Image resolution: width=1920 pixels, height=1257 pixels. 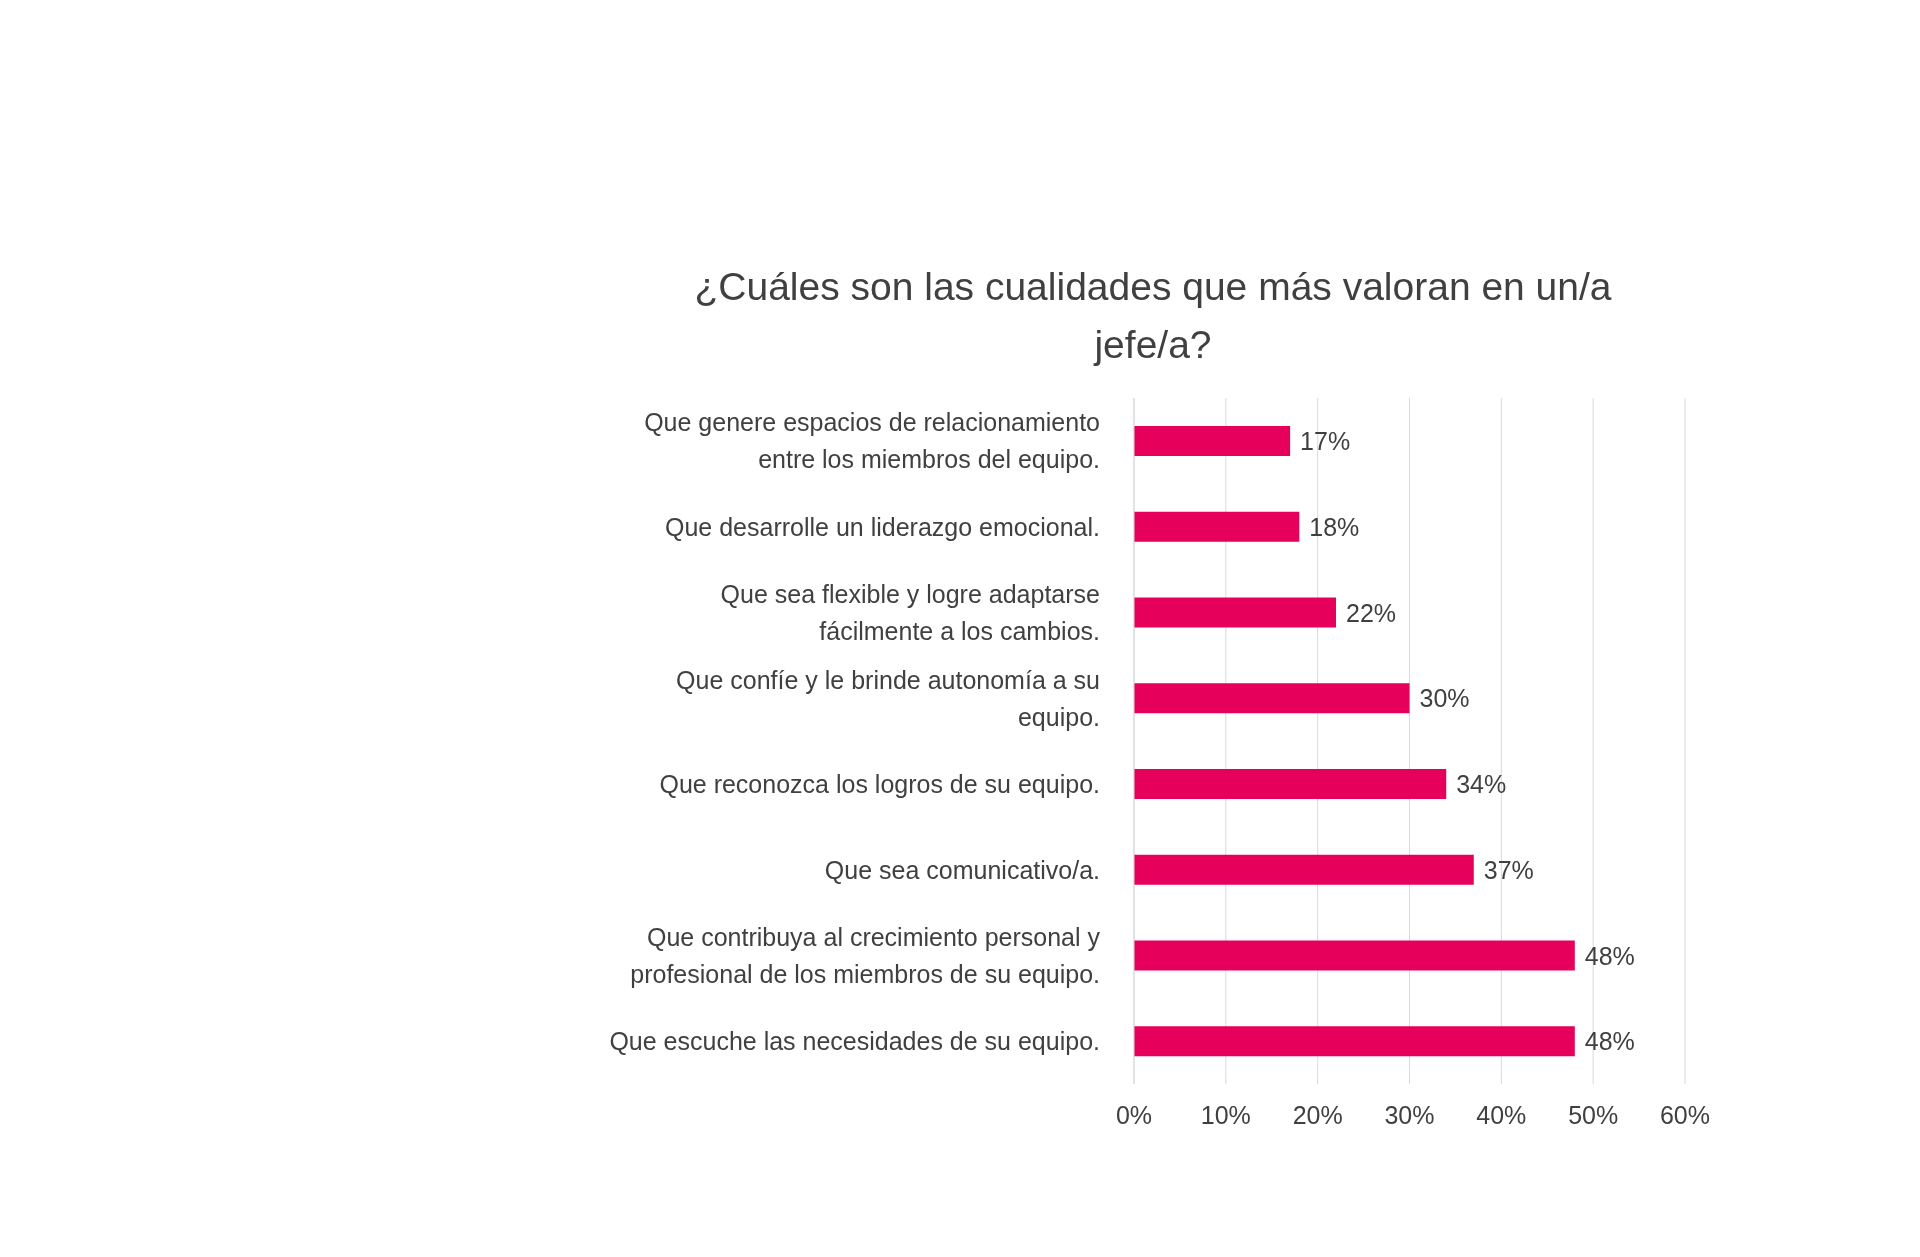 I want to click on y-tick-label: Que confíe y le brinde autonomía a su equipo., so click(x=888, y=698).